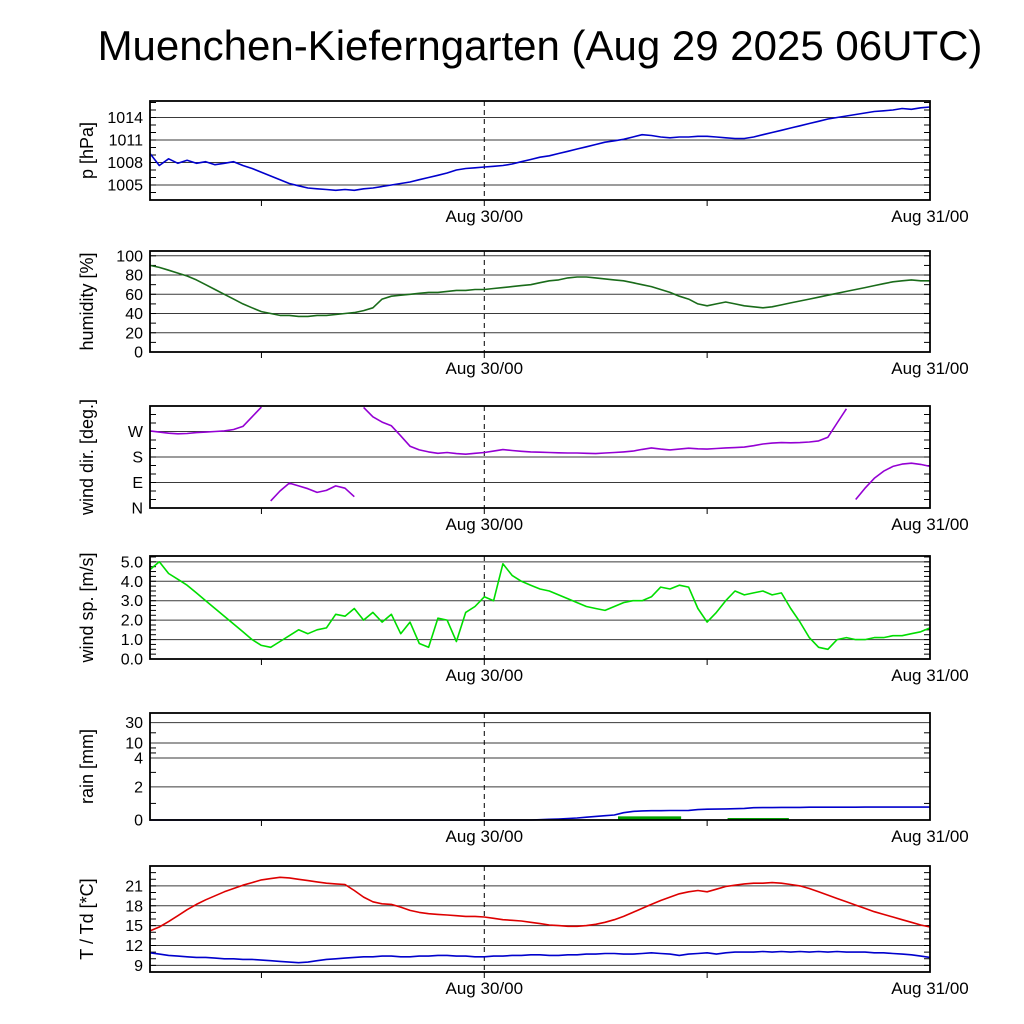 The image size is (1024, 1024). I want to click on y-tick-label: S, so click(137, 458).